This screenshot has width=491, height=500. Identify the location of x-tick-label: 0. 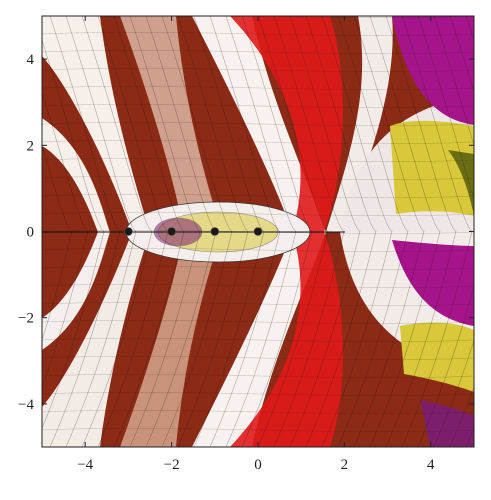
(258, 465).